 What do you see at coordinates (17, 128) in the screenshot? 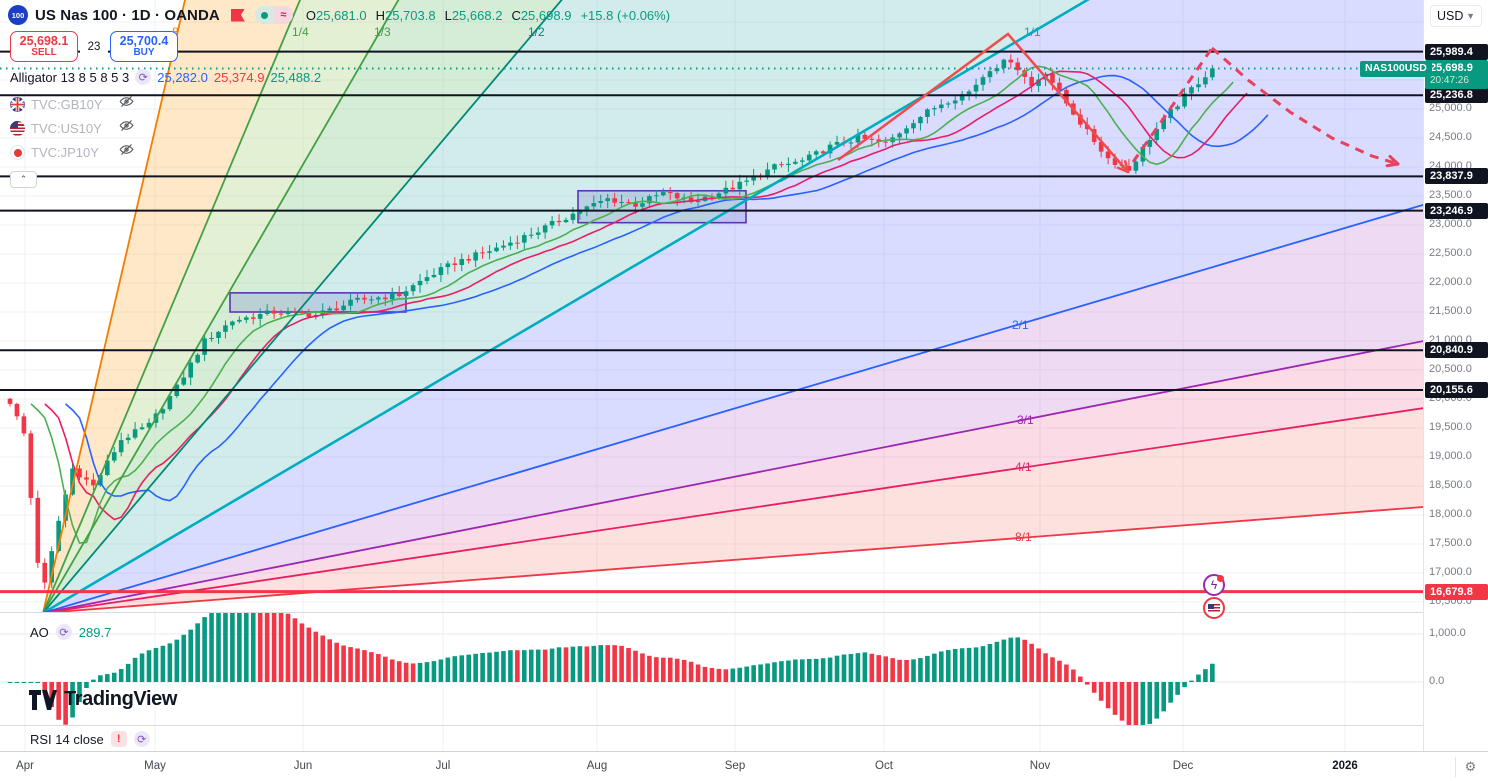
I see `us-flag-icon` at bounding box center [17, 128].